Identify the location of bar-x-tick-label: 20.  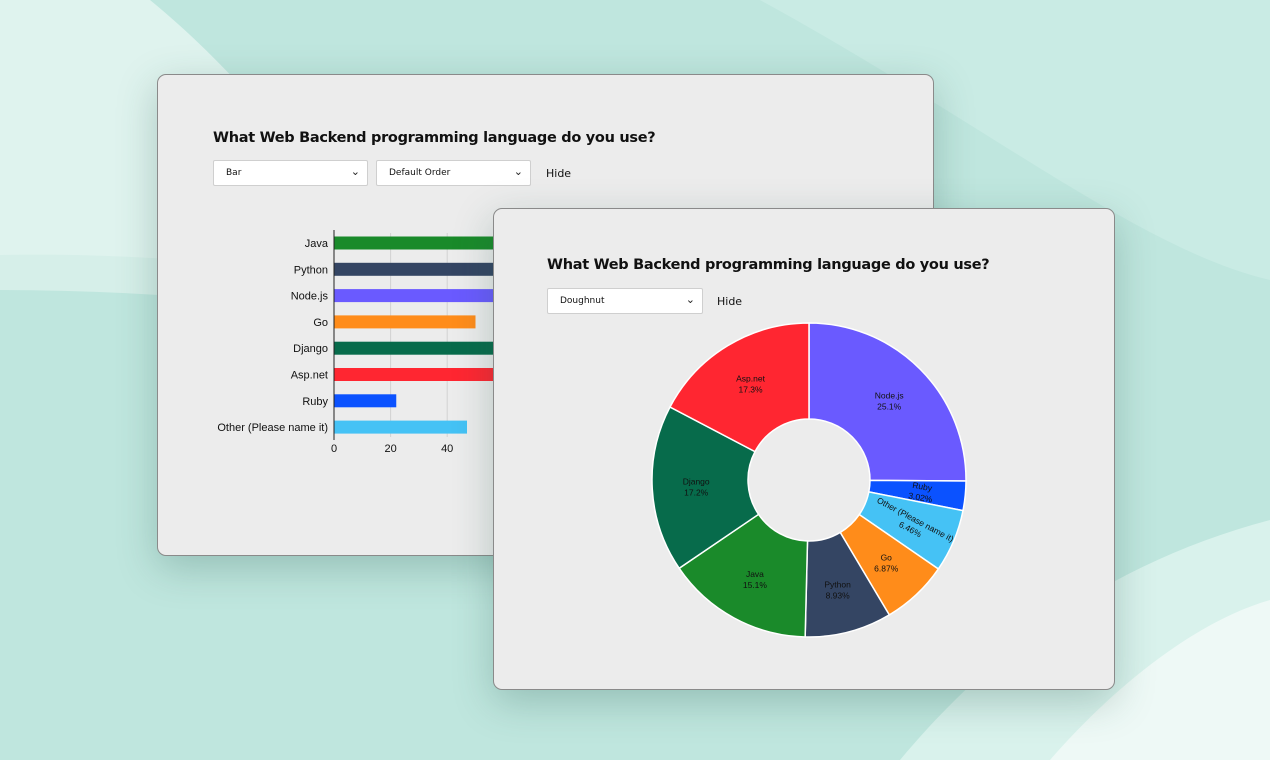
(390, 449).